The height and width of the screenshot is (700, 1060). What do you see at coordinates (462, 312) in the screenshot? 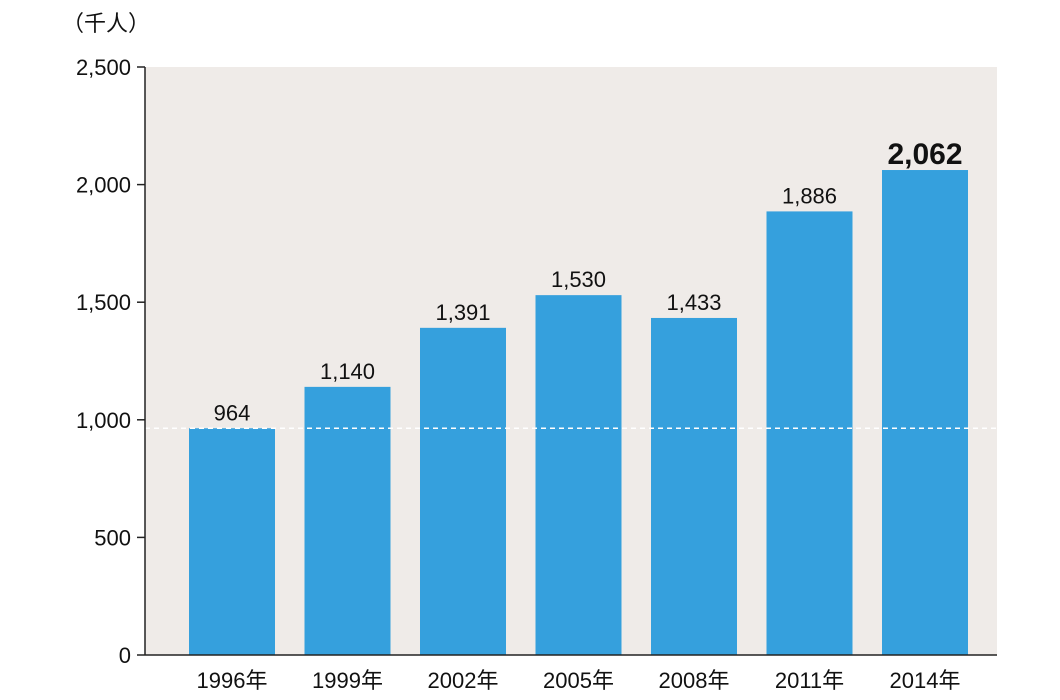
I see `data-label-3: 1,391` at bounding box center [462, 312].